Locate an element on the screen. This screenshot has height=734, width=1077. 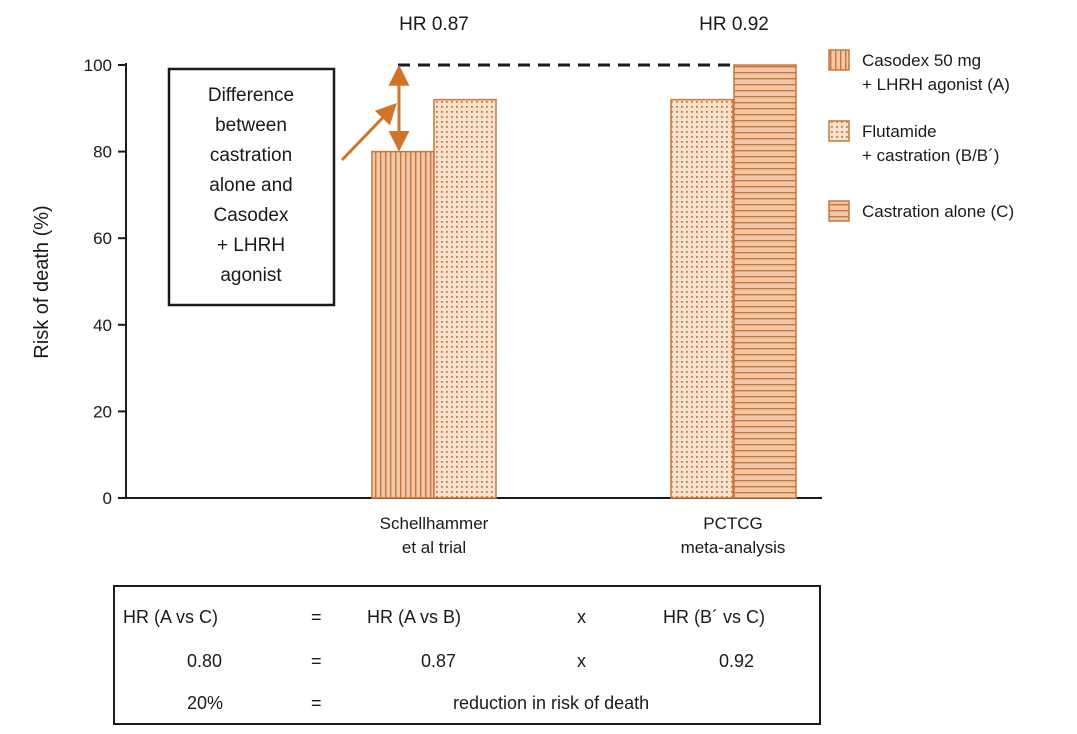
annotation-text-line: castration is located at coordinates (251, 155).